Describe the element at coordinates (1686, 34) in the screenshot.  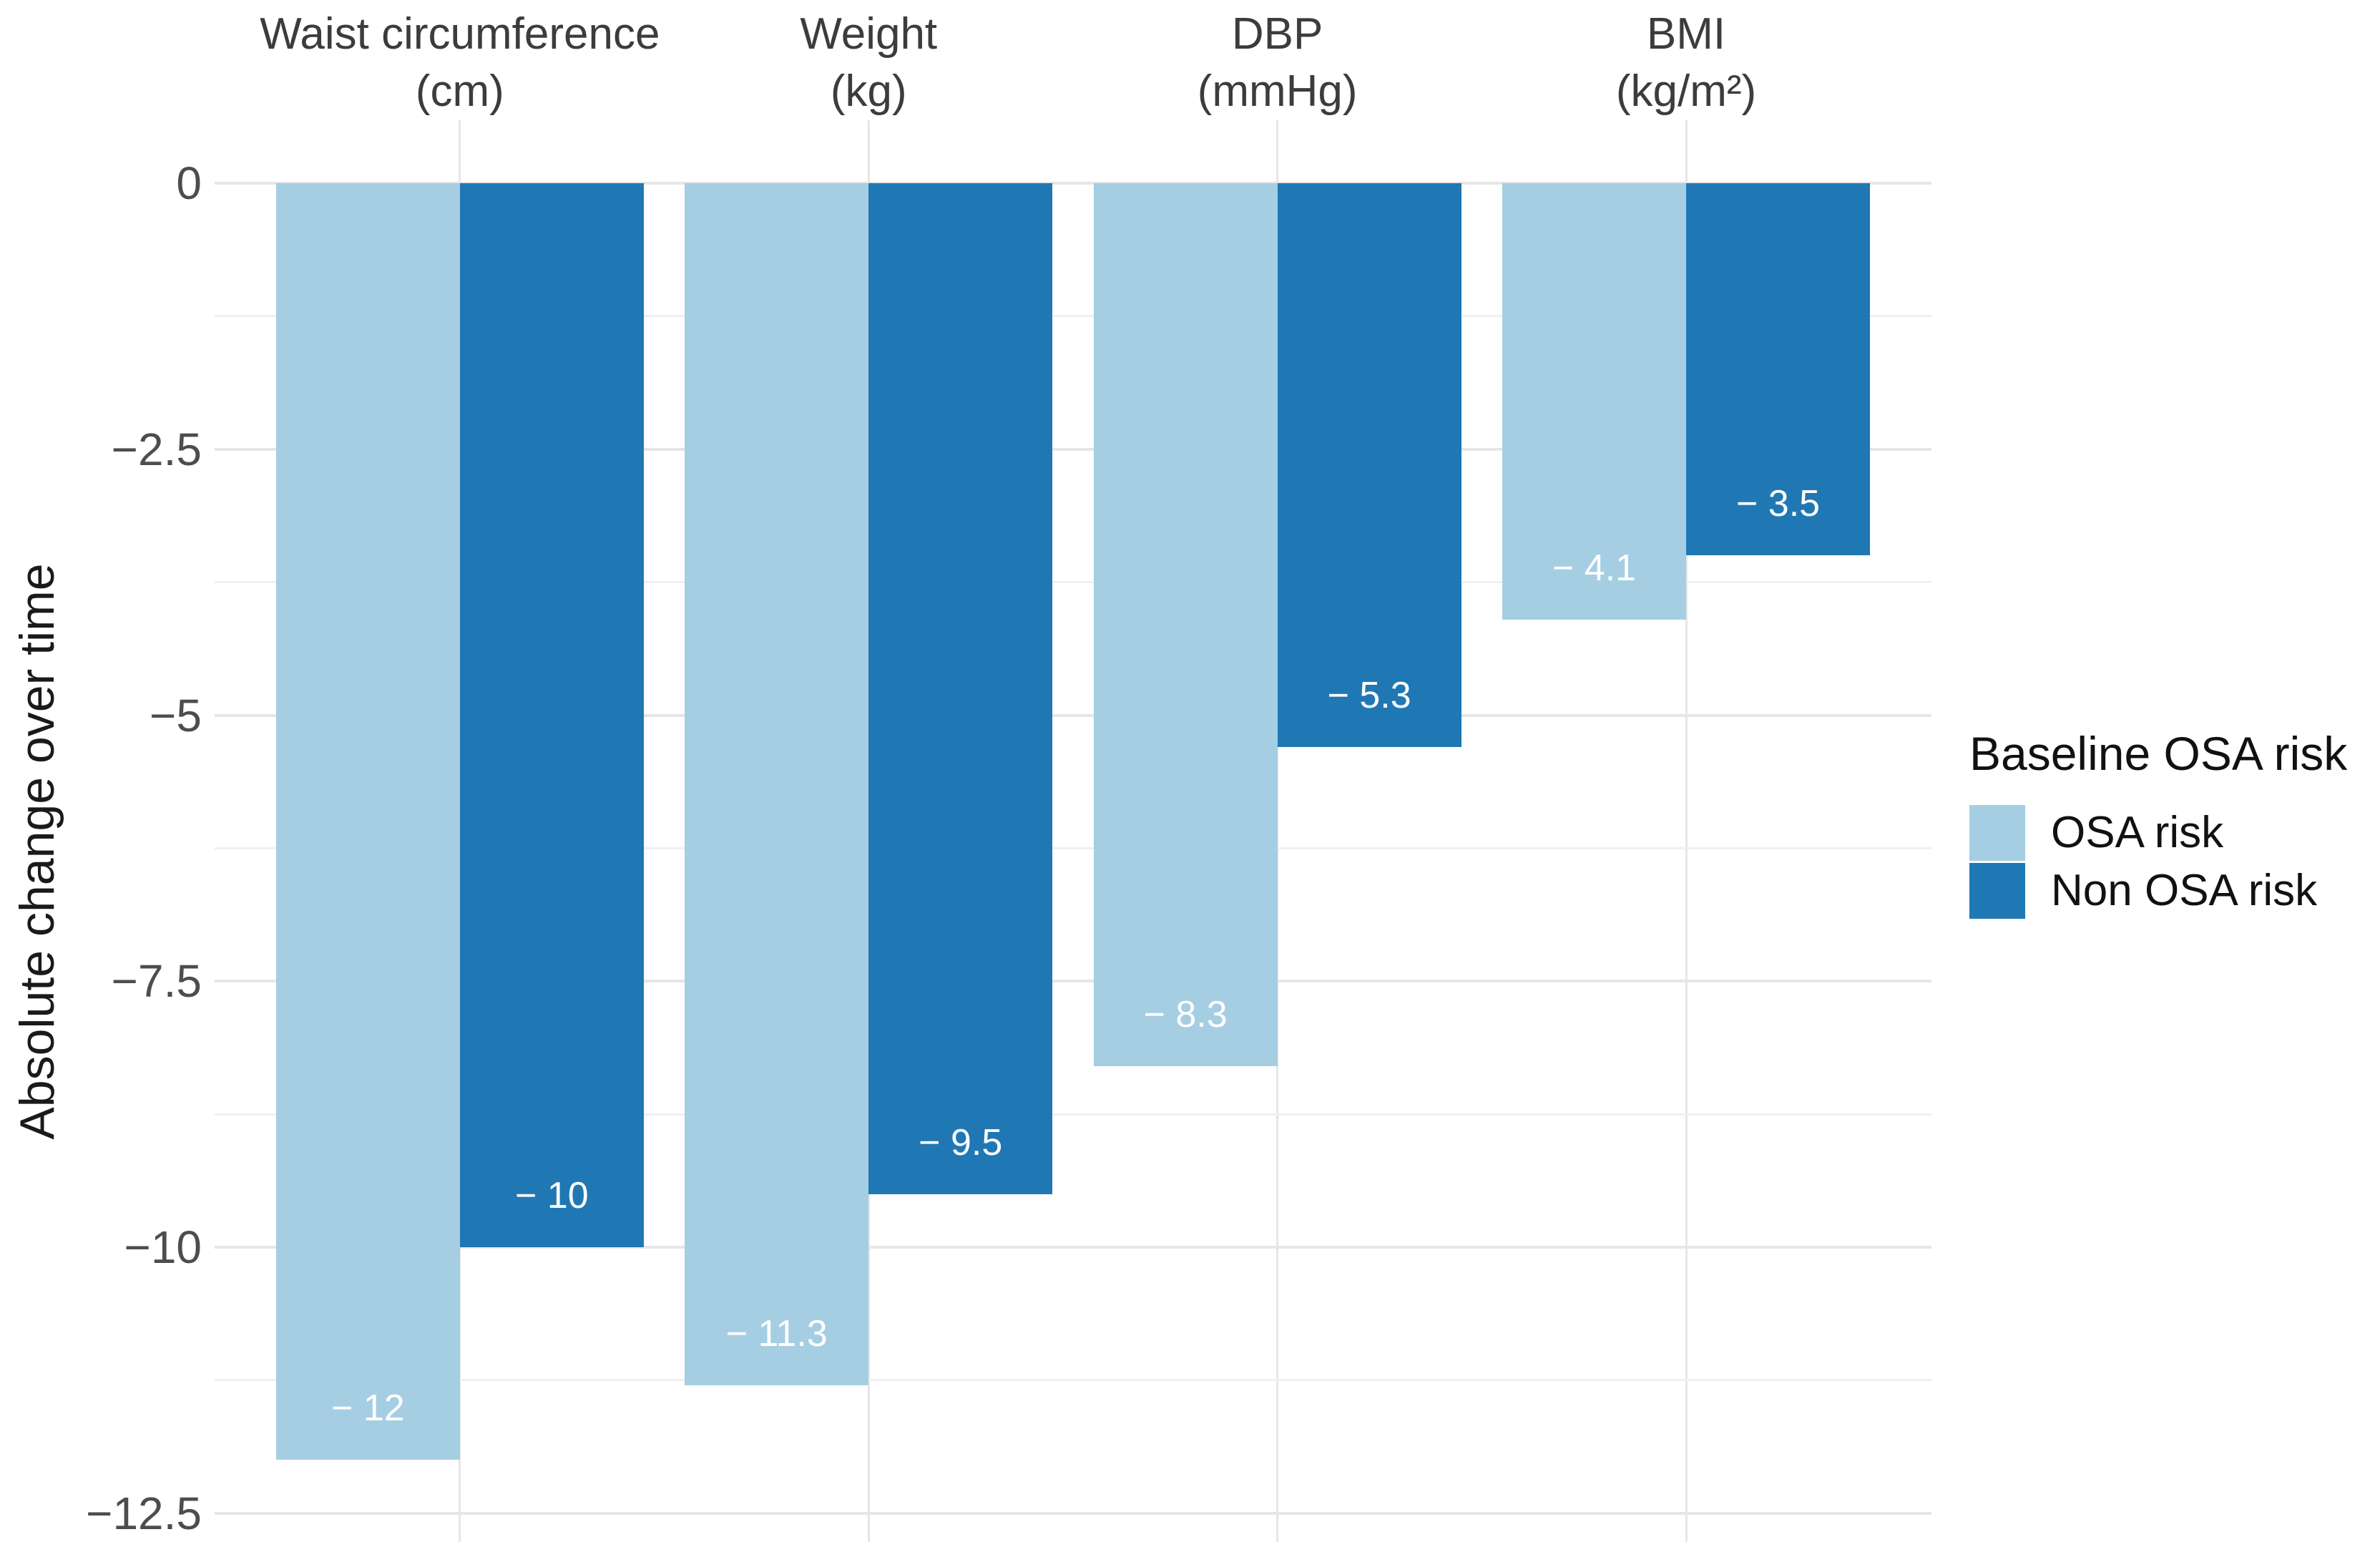
I see `category-name: BMI` at that location.